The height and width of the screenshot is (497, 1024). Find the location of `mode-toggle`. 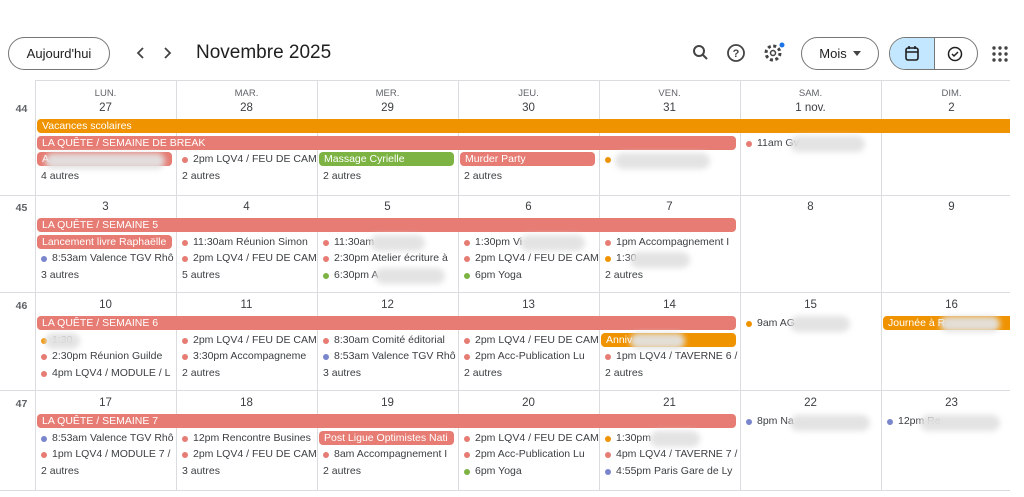

mode-toggle is located at coordinates (933, 53).